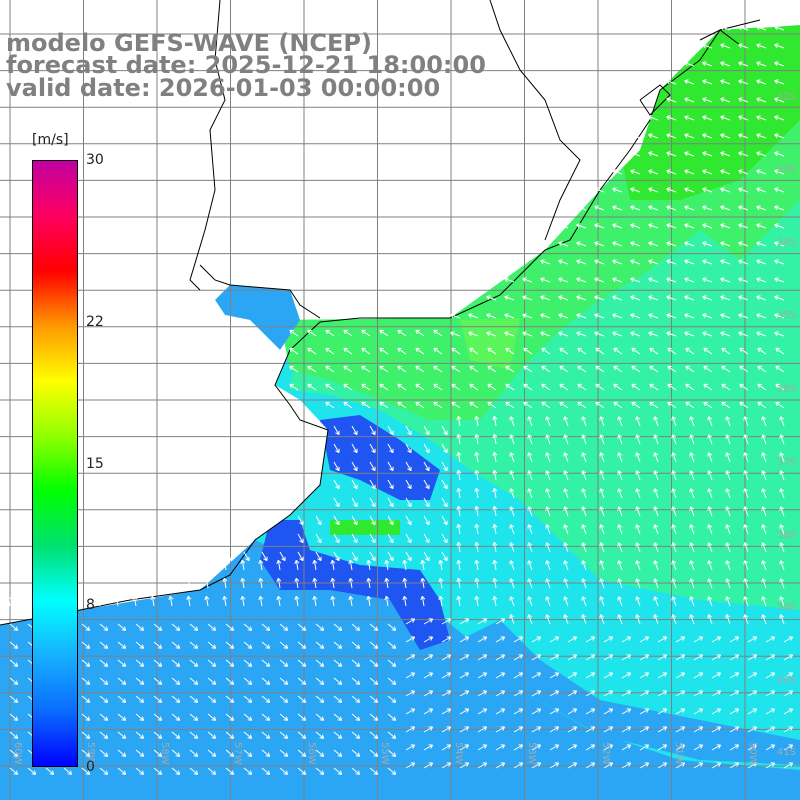 The image size is (800, 800). Describe the element at coordinates (786, 535) in the screenshot. I see `lat-label: 38S` at that location.